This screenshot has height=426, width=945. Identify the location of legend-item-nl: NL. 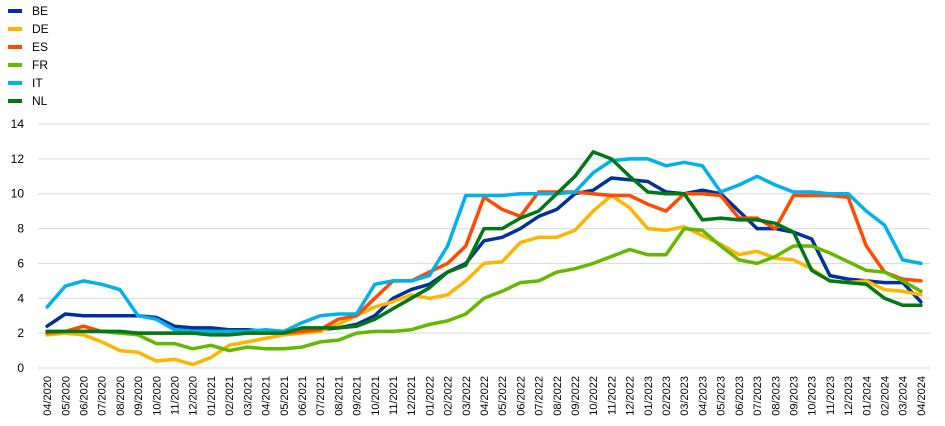
(28, 101).